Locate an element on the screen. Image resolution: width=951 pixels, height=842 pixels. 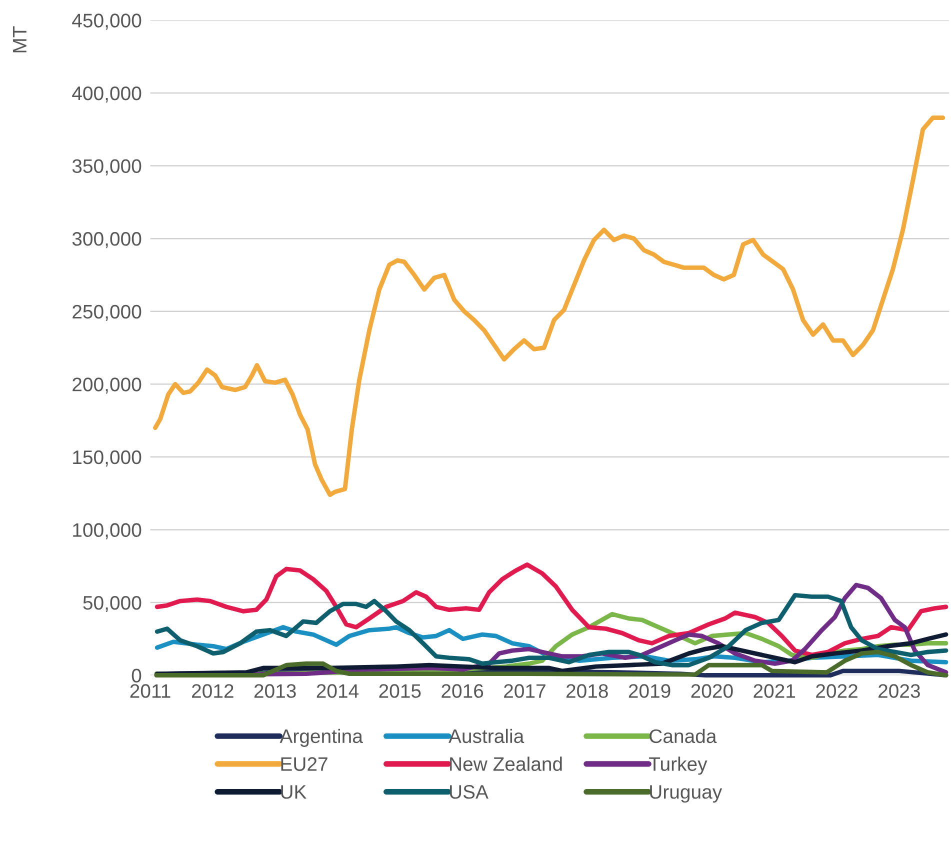
y-tick-label: 0 is located at coordinates (137, 675).